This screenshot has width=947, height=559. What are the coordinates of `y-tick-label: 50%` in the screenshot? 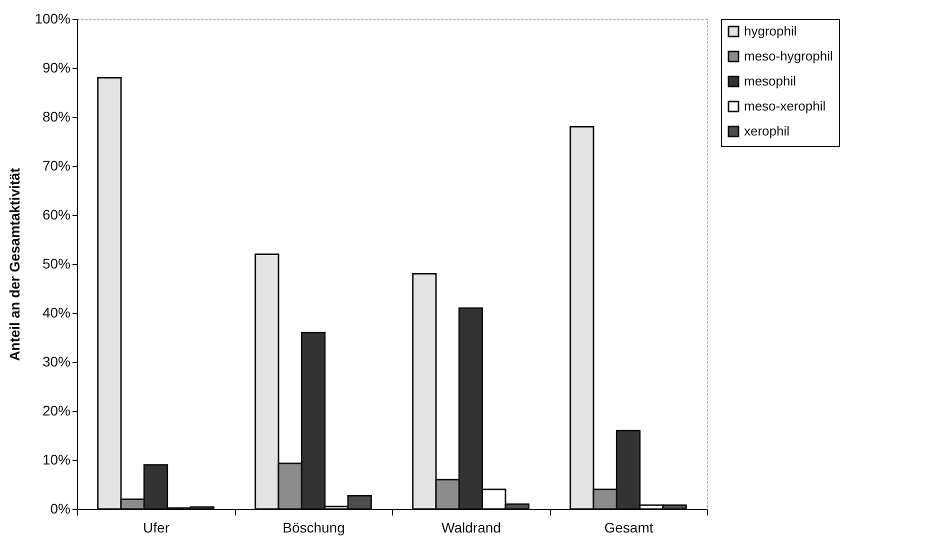 It's located at (56, 264).